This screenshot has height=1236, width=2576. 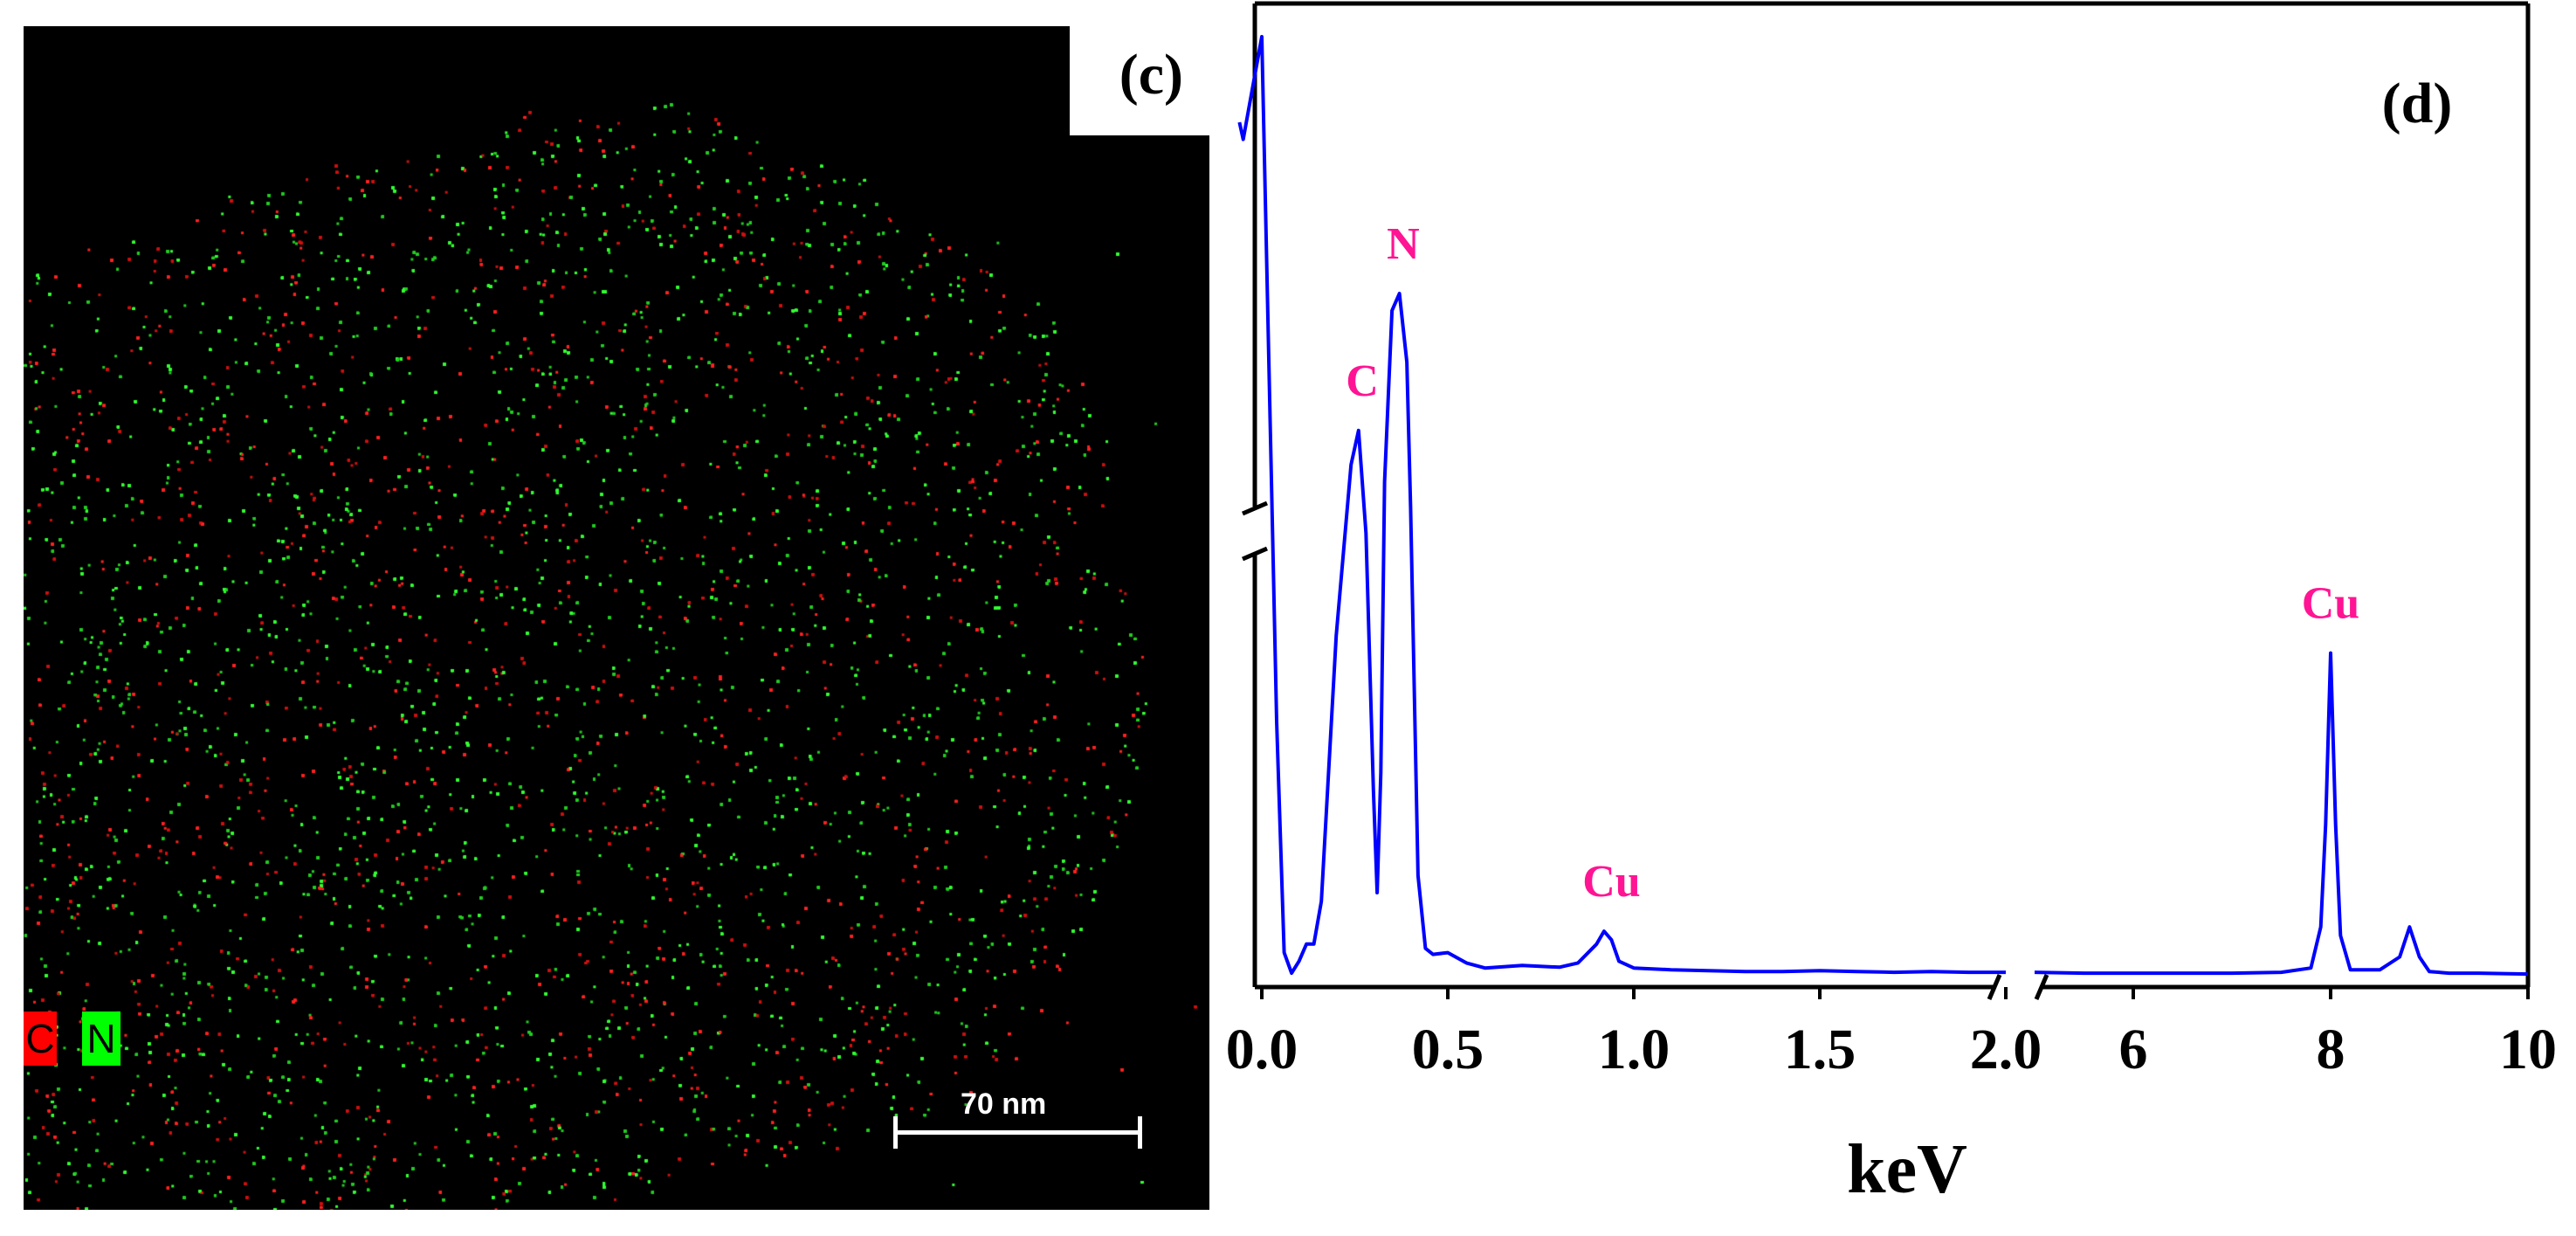 What do you see at coordinates (1994, 987) in the screenshot?
I see `x-break-mark-left` at bounding box center [1994, 987].